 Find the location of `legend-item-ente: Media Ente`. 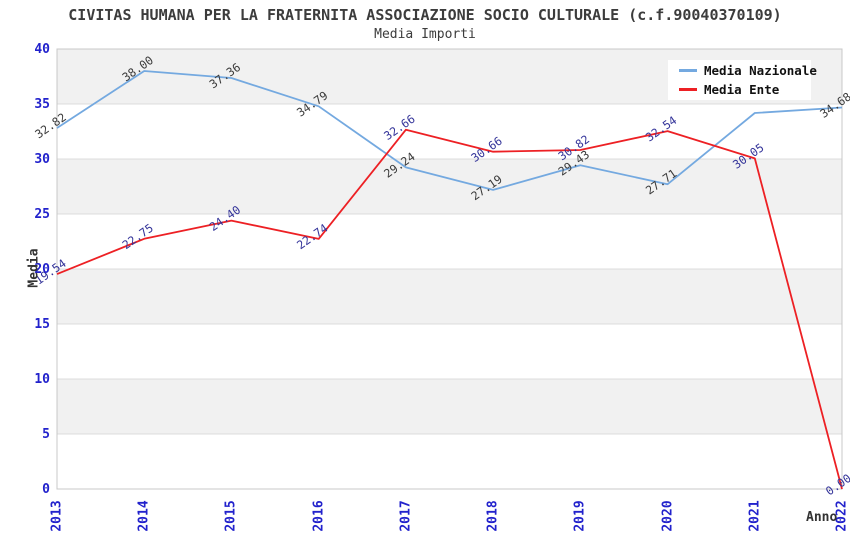

legend-item-ente: Media Ente is located at coordinates (739, 89).